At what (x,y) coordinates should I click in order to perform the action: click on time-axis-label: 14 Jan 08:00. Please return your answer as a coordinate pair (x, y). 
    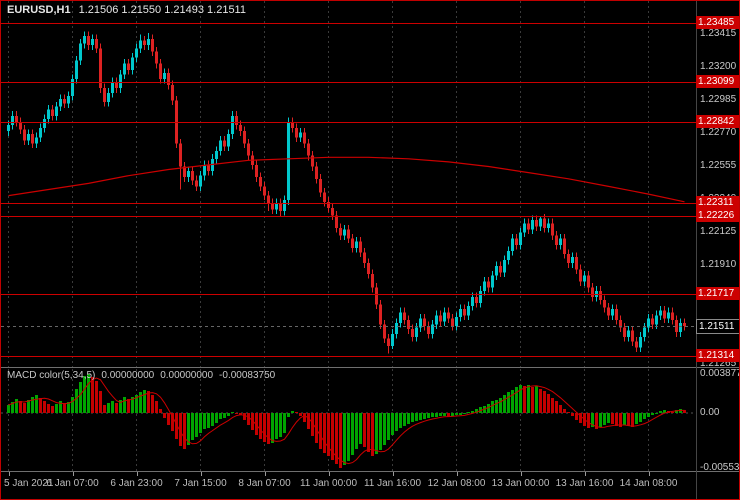
    Looking at the image, I should click on (648, 483).